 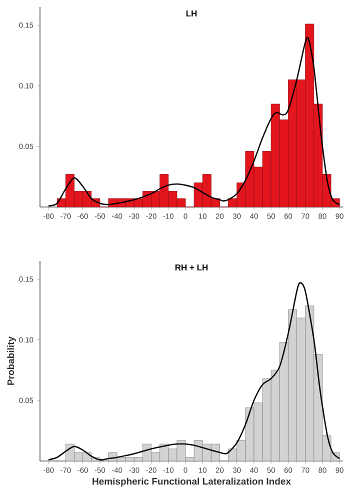 What do you see at coordinates (191, 482) in the screenshot?
I see `x-axis-title: Hemispheric Functional Lateralization Index` at bounding box center [191, 482].